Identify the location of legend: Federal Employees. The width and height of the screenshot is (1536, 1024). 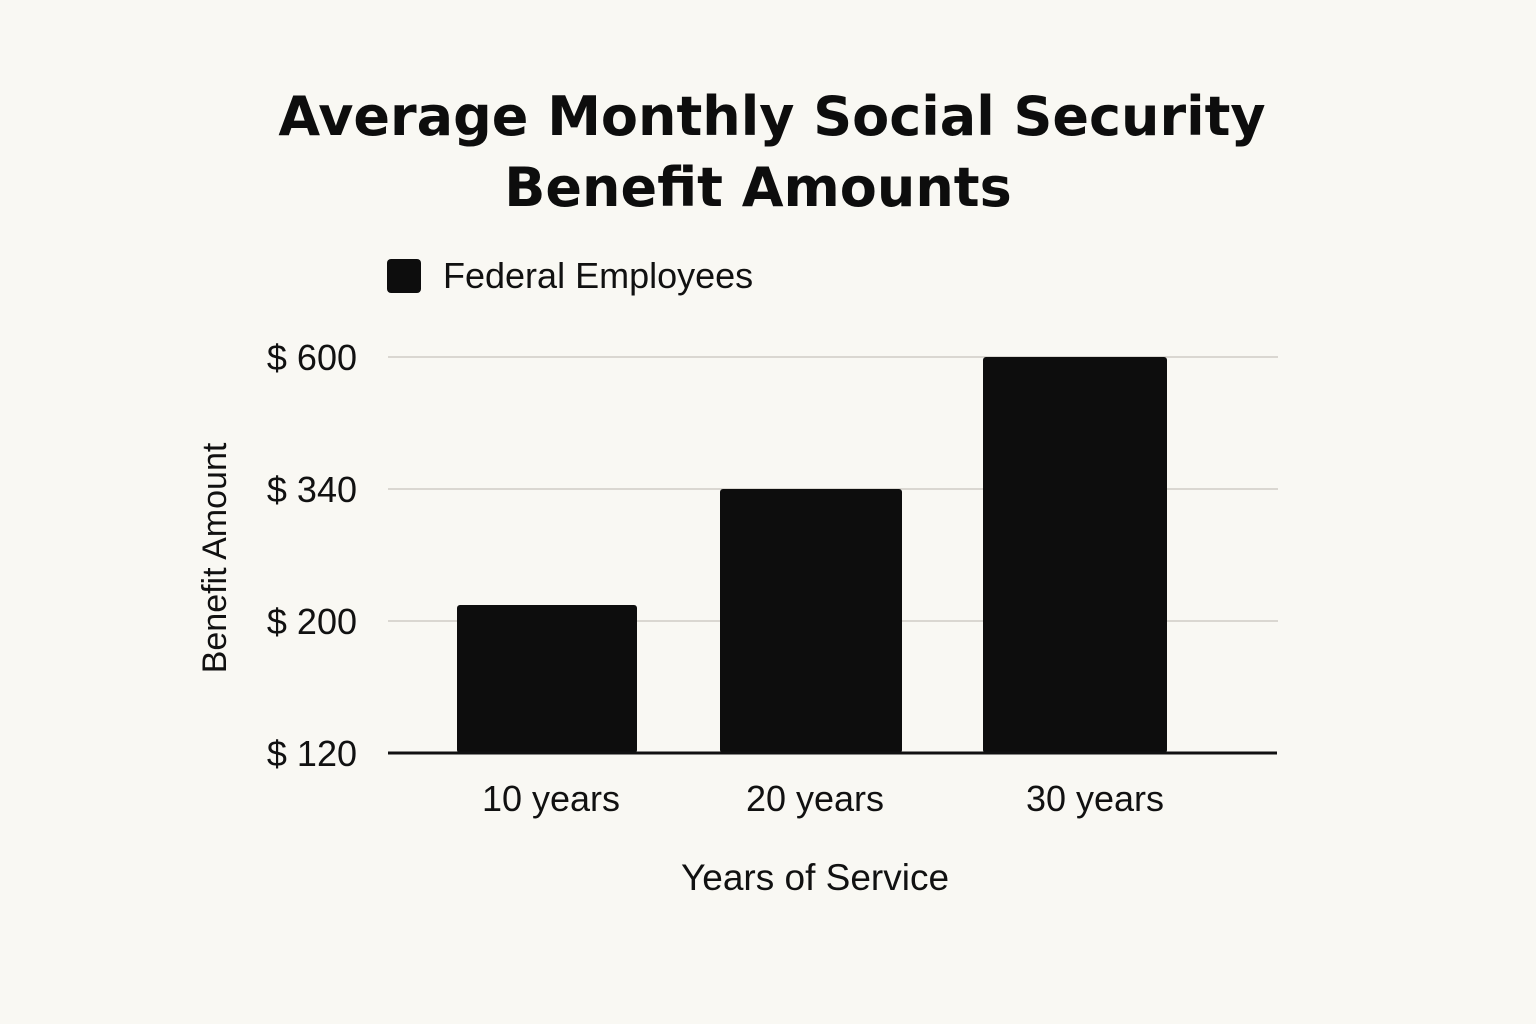
(570, 276).